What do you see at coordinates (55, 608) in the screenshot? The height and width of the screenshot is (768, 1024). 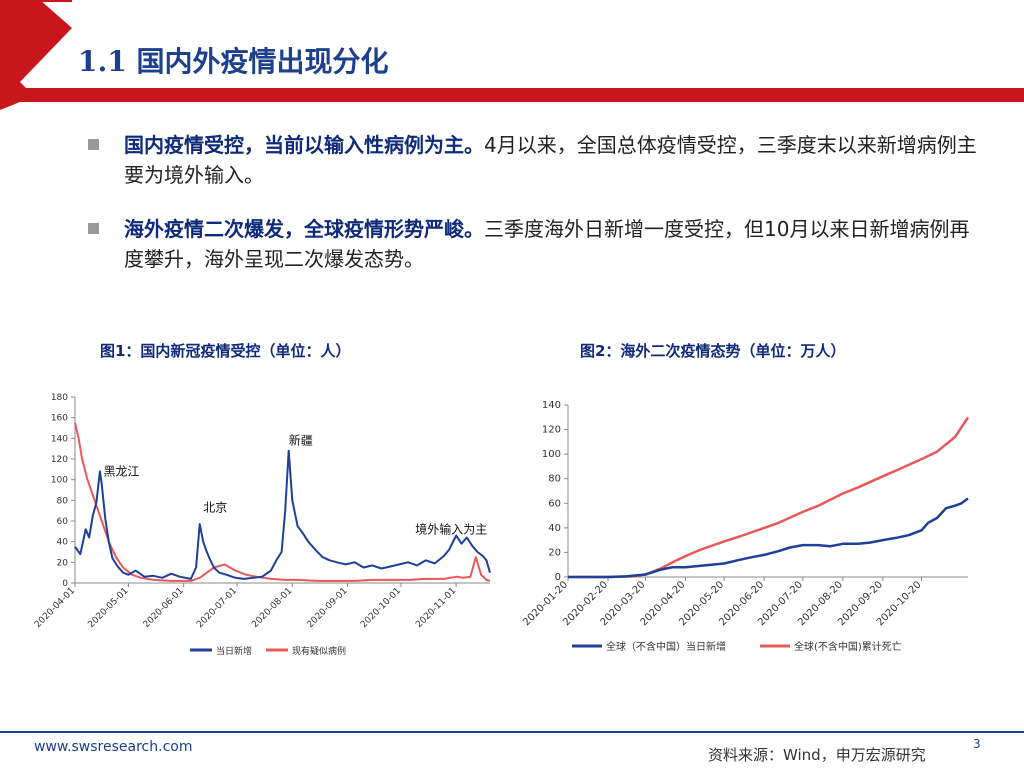 I see `x-tick-label: 2020-04-01` at bounding box center [55, 608].